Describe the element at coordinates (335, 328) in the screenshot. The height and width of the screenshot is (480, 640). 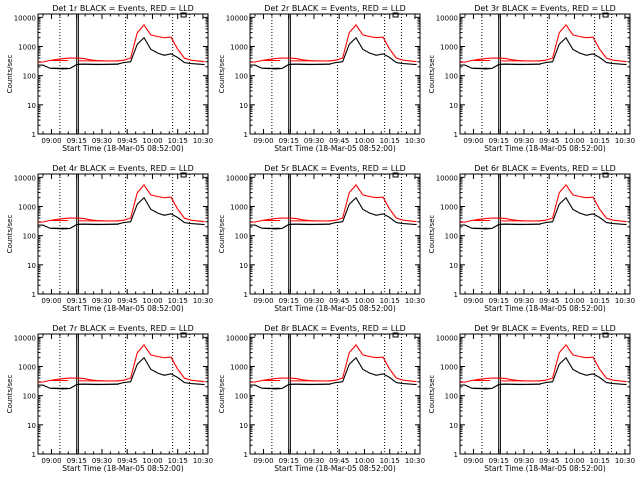
I see `panel-title: Det 8r BLACK = Events, RED = LLD` at that location.